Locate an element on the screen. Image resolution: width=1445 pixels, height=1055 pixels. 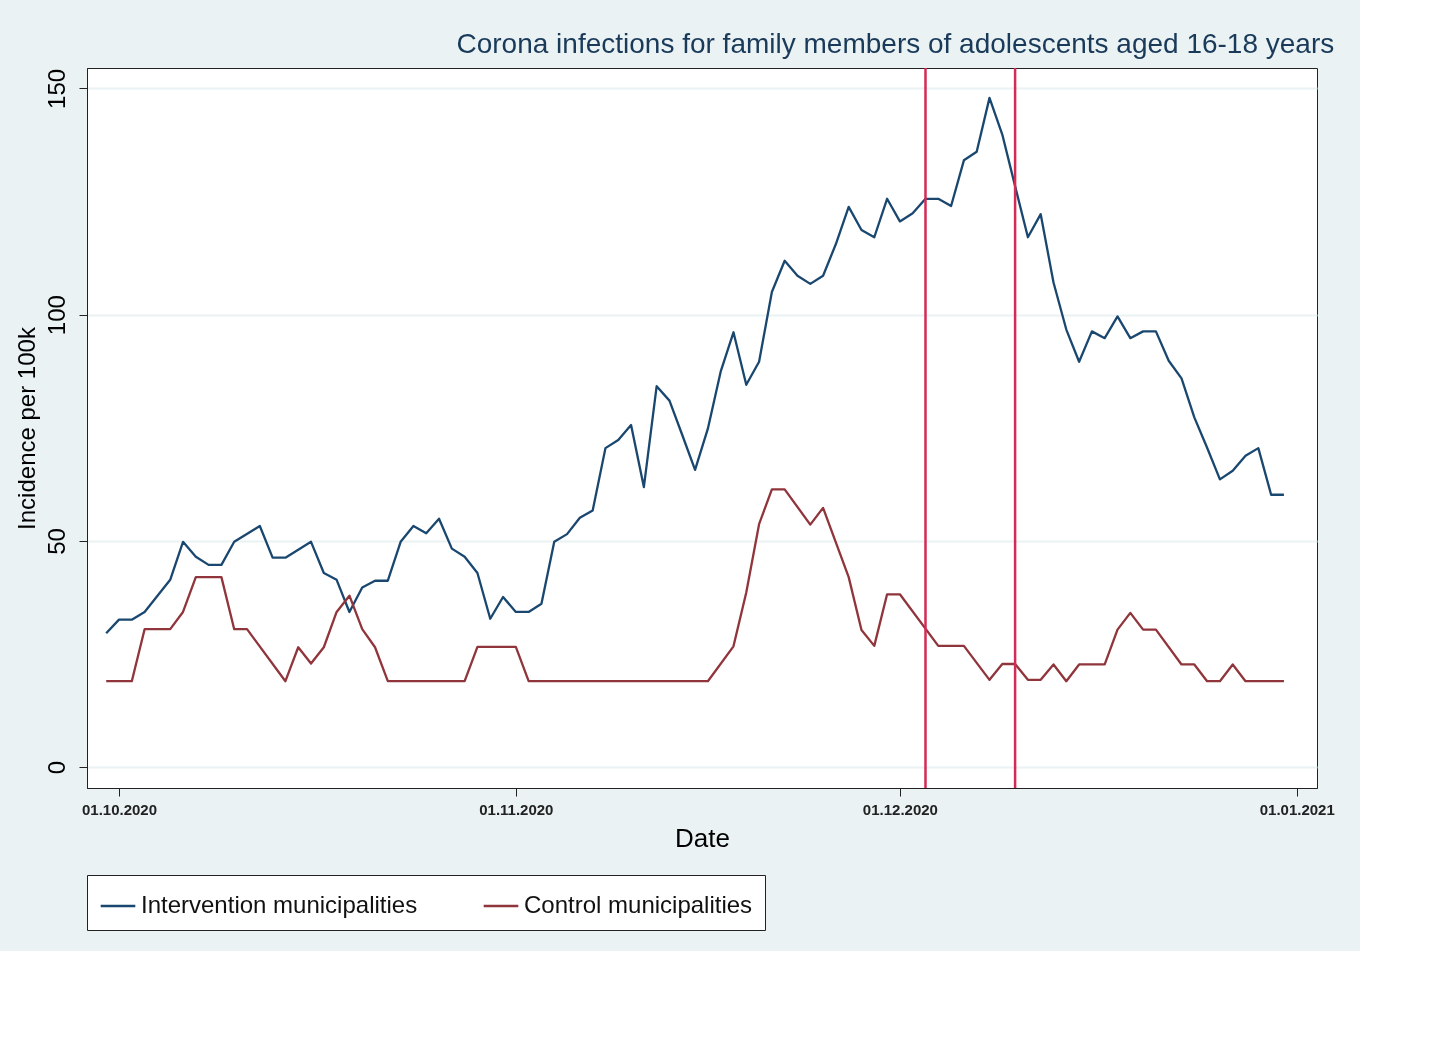
legend-label: Intervention municipalities is located at coordinates (279, 904).